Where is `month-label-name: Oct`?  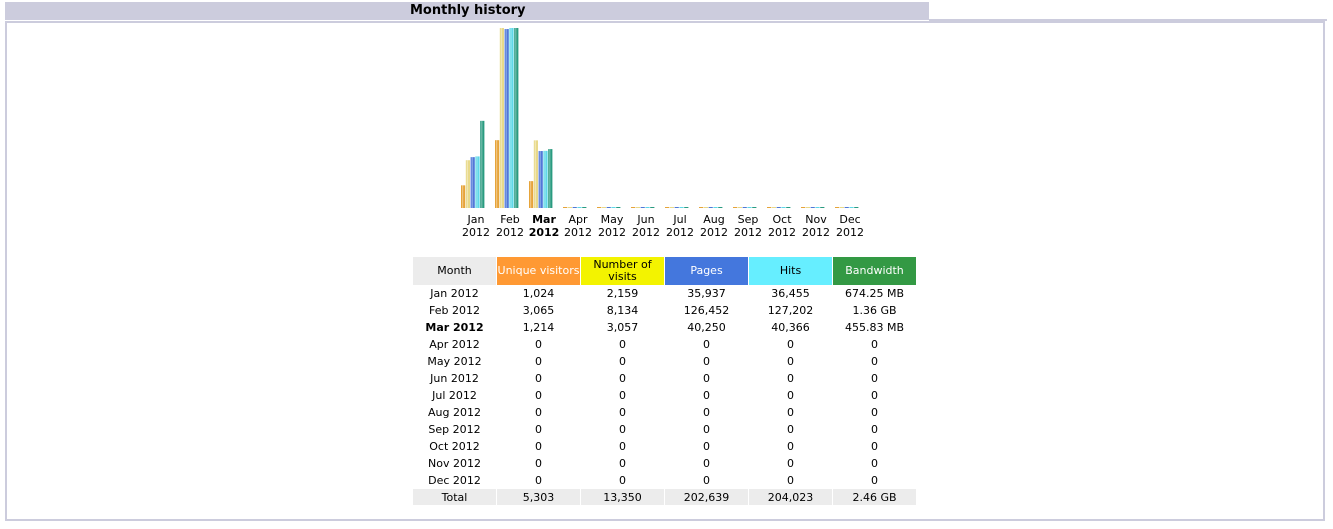 month-label-name: Oct is located at coordinates (782, 219).